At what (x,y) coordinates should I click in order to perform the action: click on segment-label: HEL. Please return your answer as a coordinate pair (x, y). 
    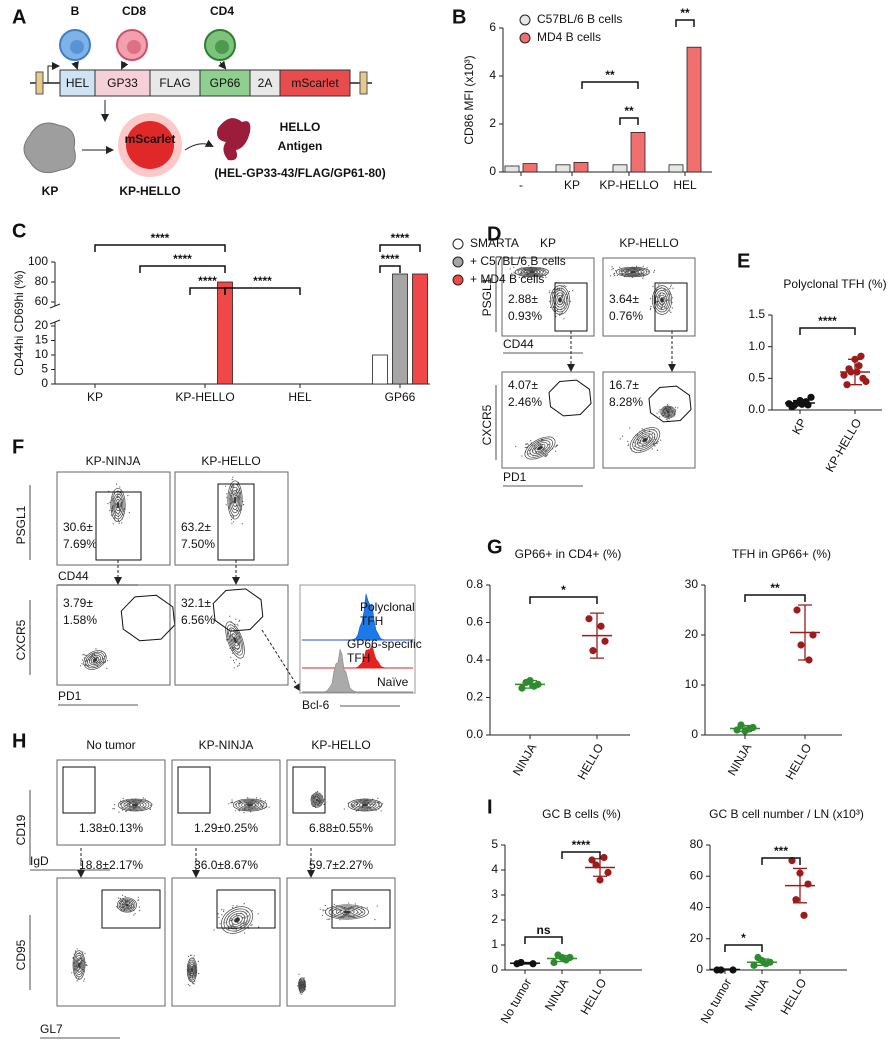
    Looking at the image, I should click on (78, 83).